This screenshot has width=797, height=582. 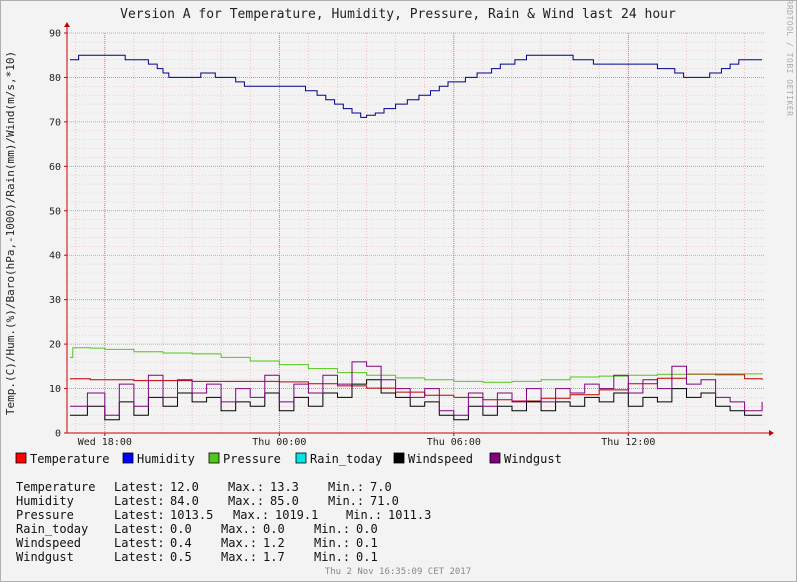 I want to click on y-tick-label: 30, so click(x=55, y=300).